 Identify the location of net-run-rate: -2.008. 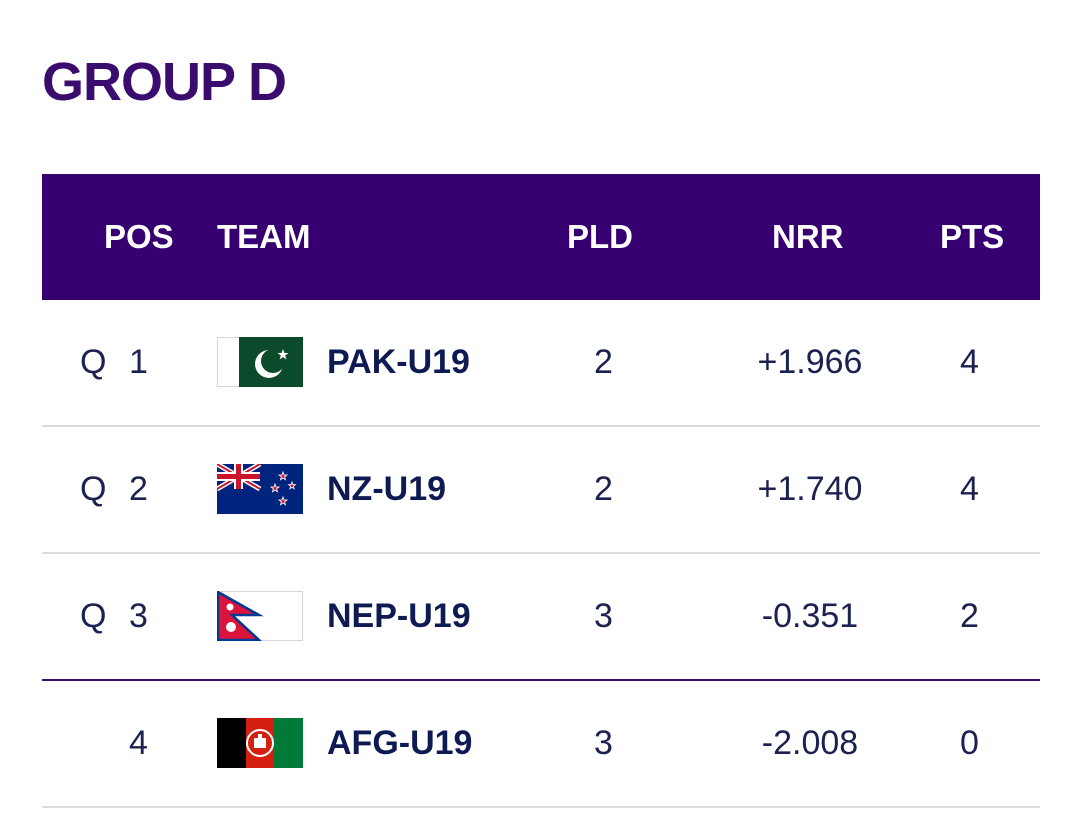
(810, 743).